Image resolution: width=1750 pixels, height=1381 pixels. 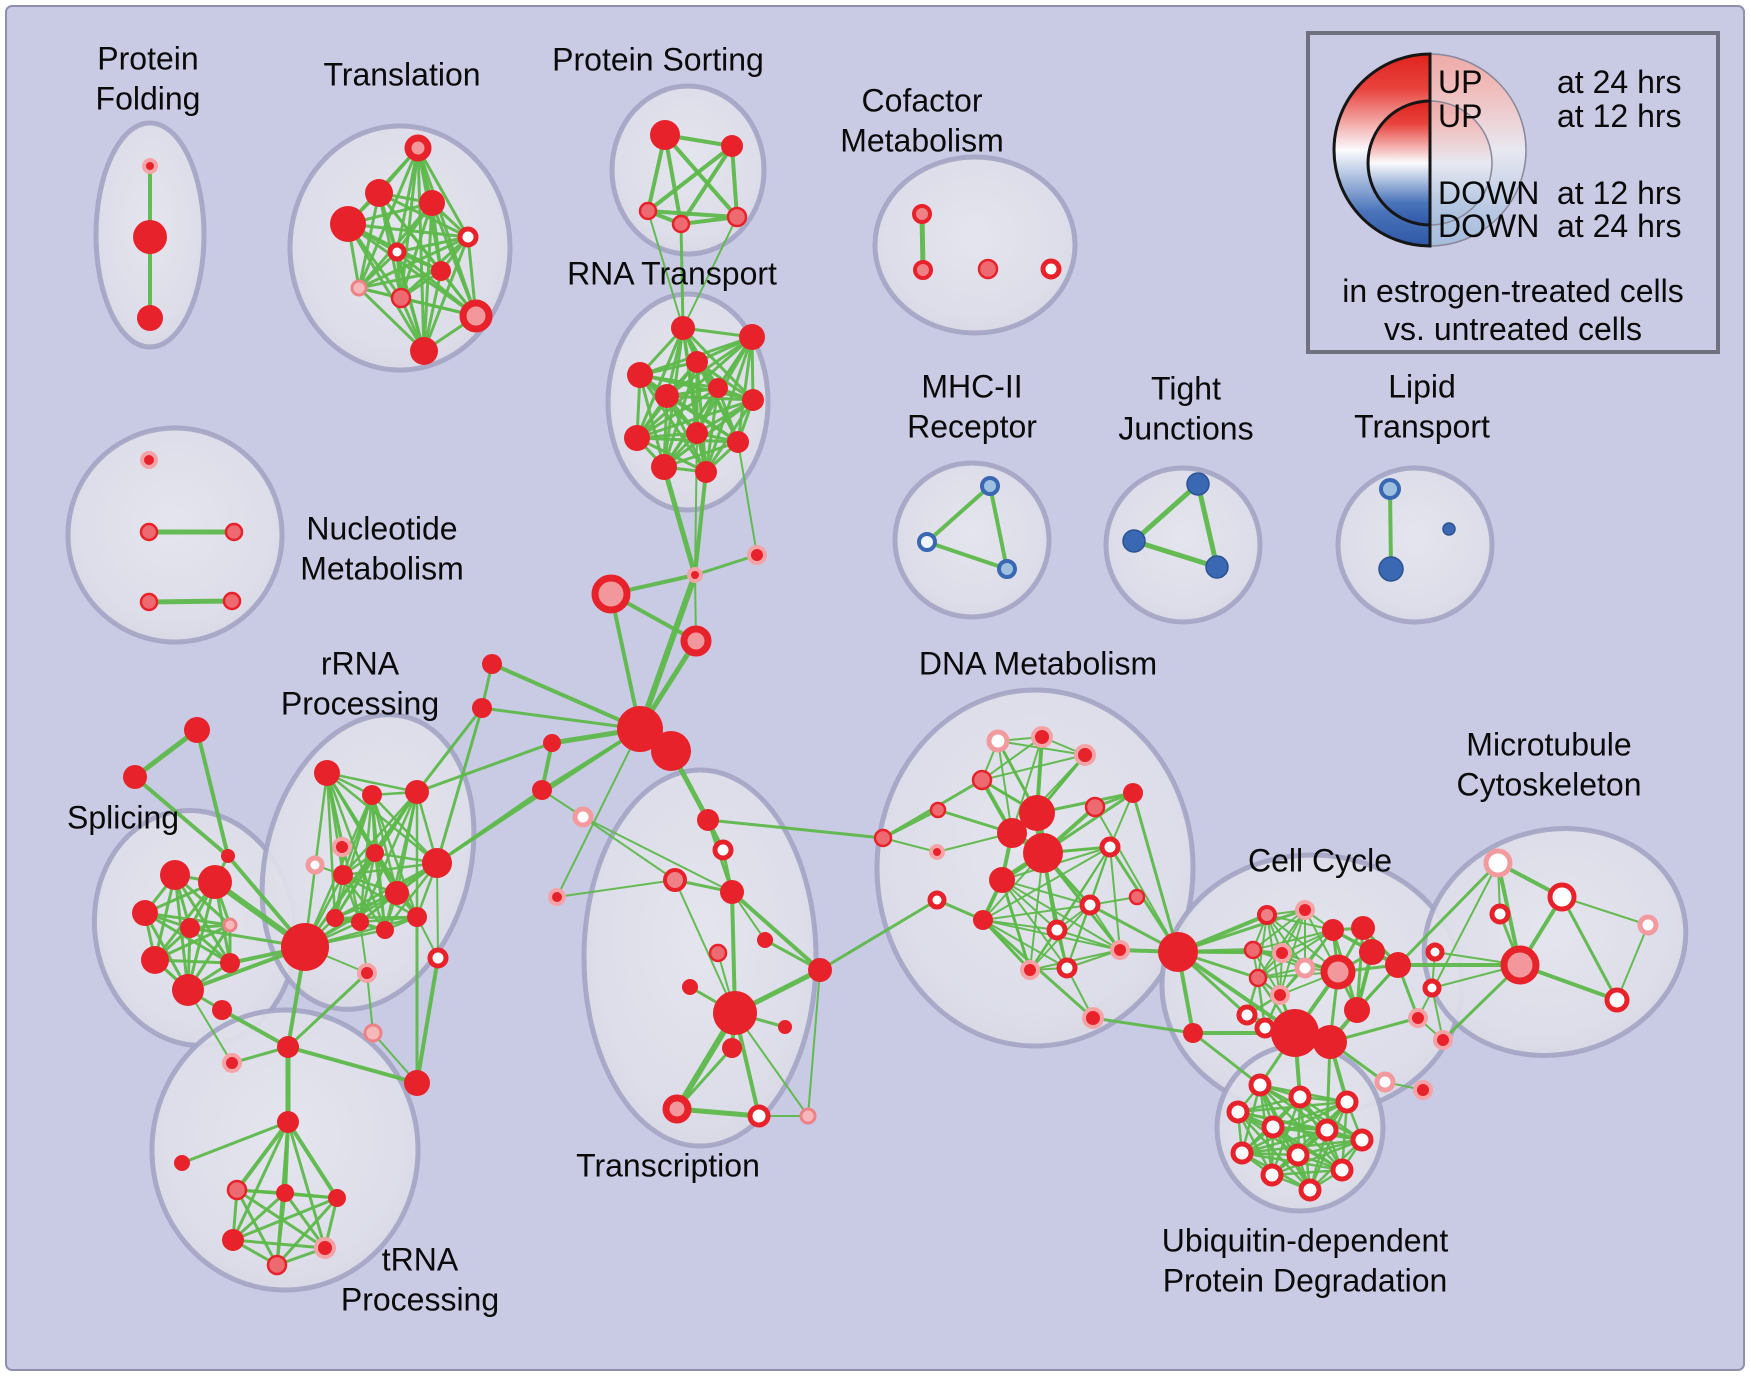 I want to click on edge-k3-k4, so click(x=352, y=1065).